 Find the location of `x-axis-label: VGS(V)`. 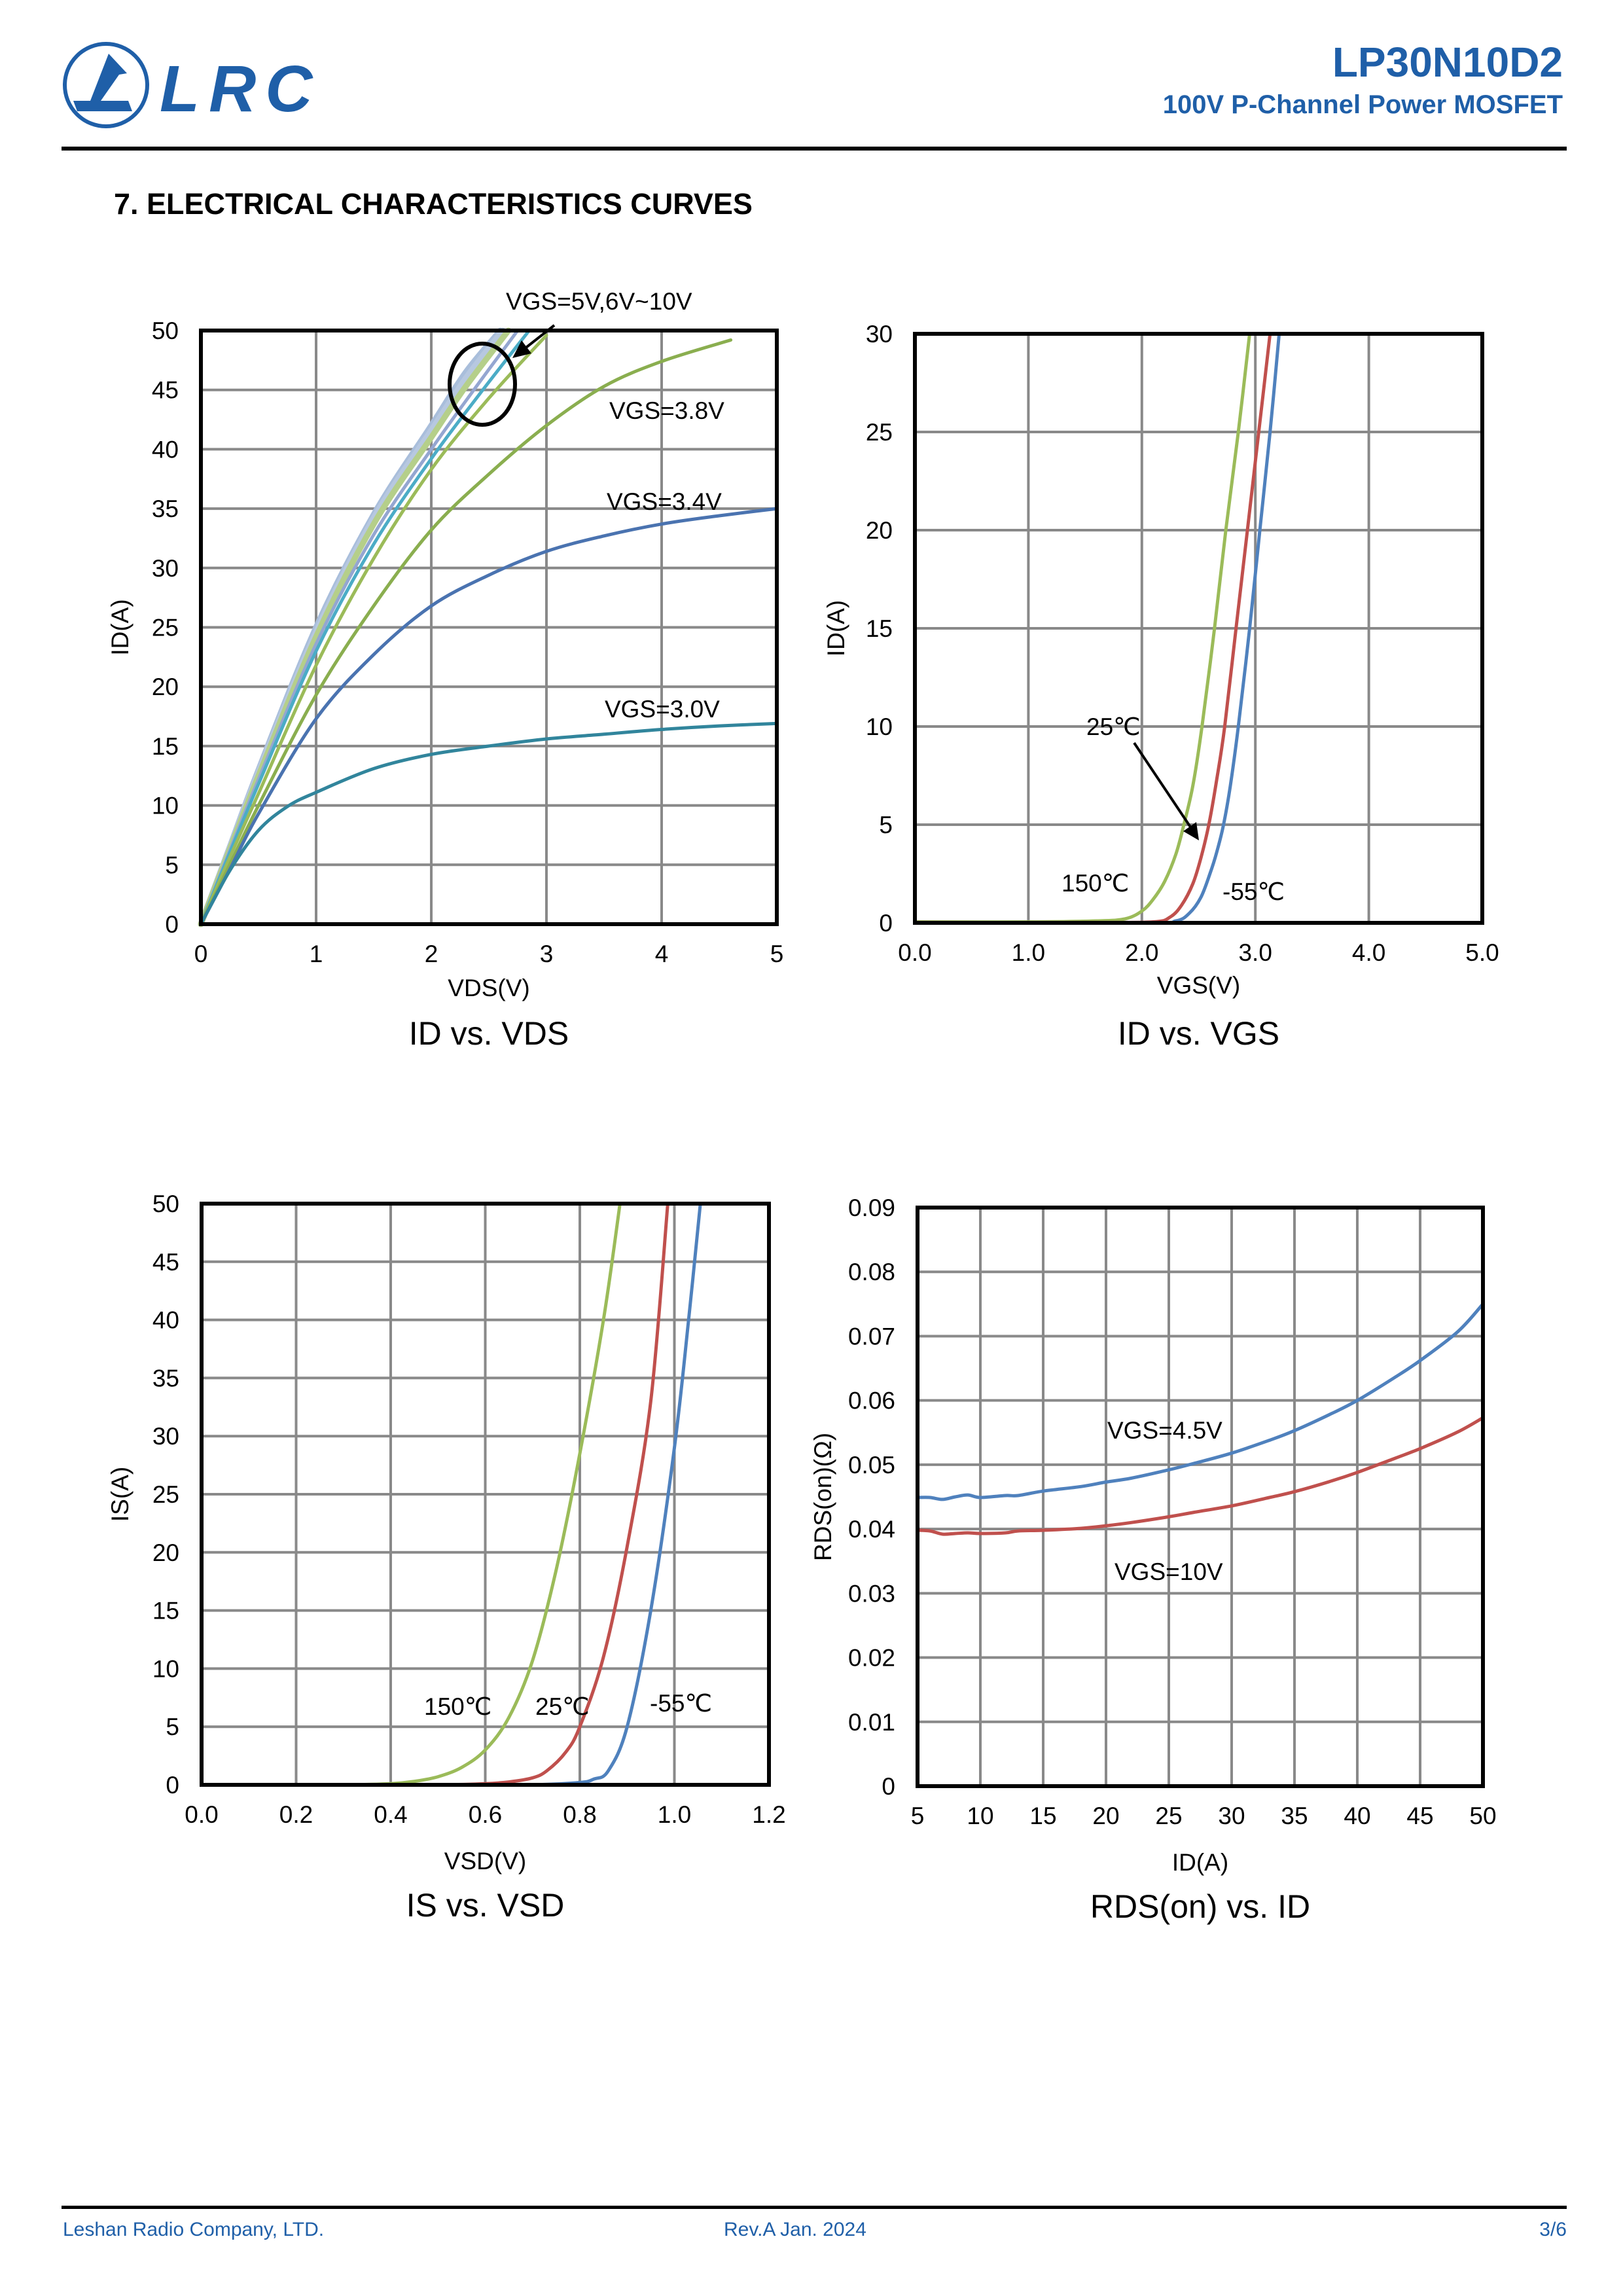

x-axis-label: VGS(V) is located at coordinates (1198, 985).